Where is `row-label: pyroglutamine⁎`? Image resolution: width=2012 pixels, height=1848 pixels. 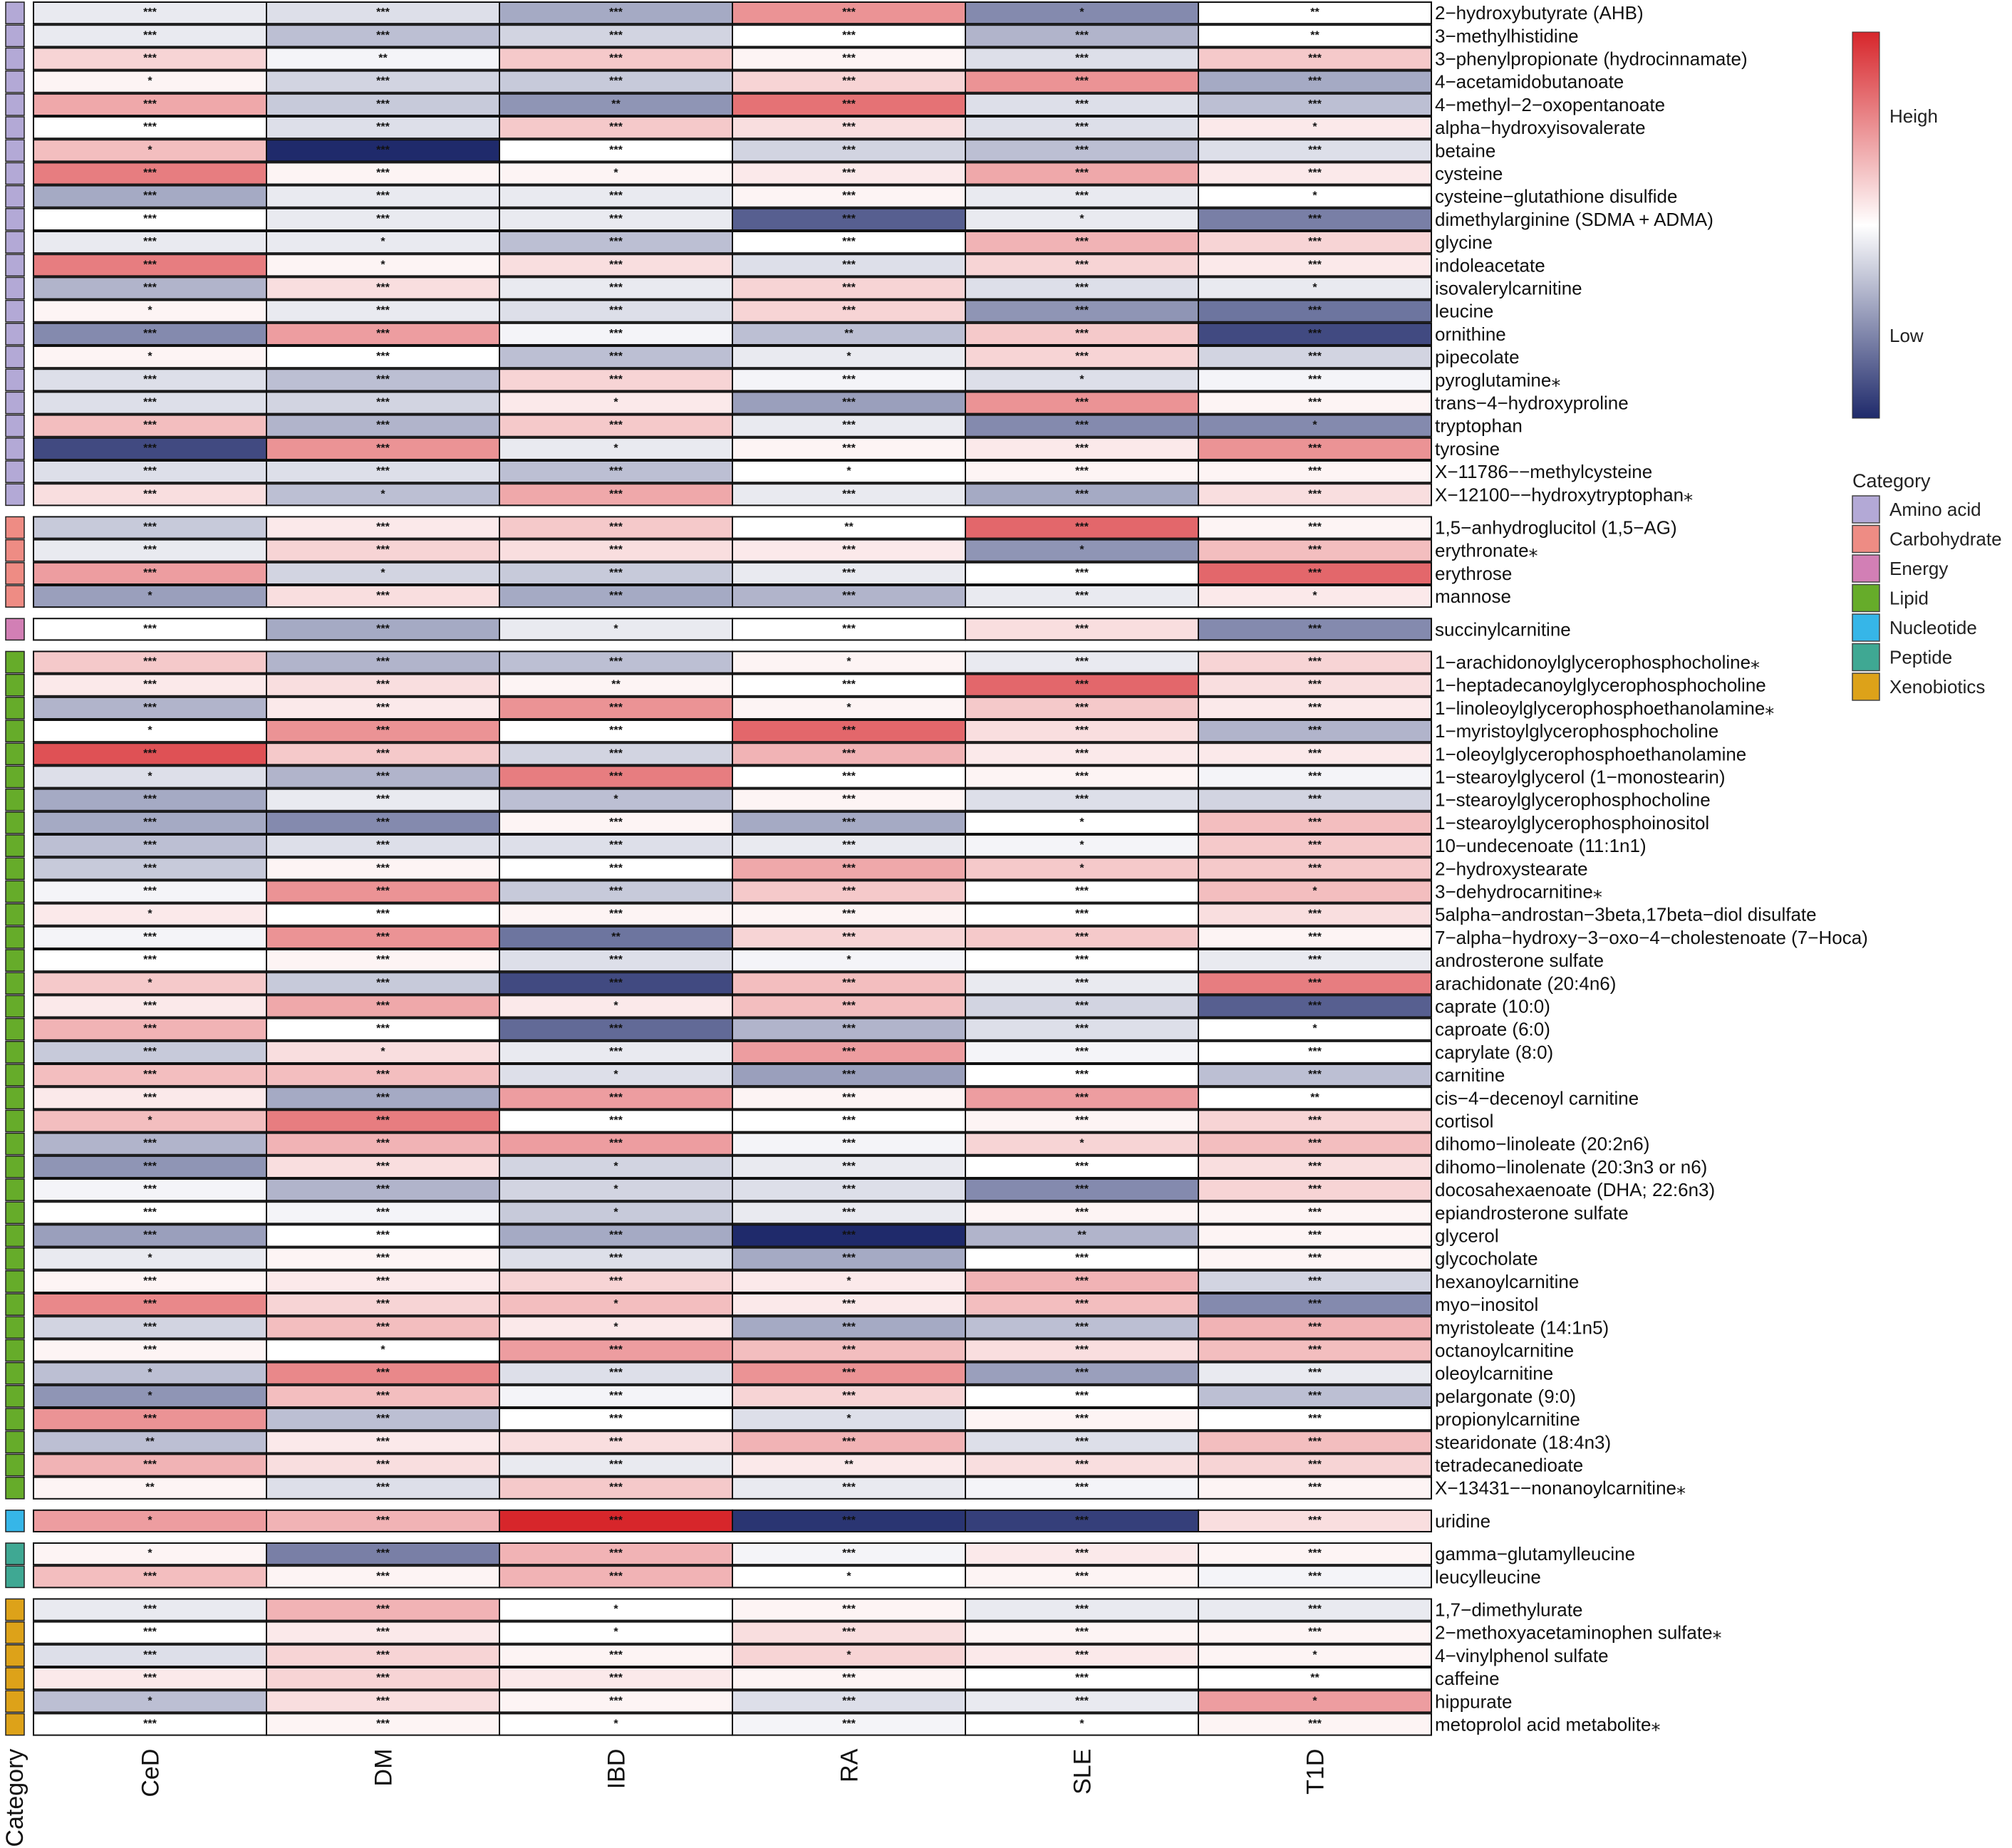 row-label: pyroglutamine⁎ is located at coordinates (1497, 379).